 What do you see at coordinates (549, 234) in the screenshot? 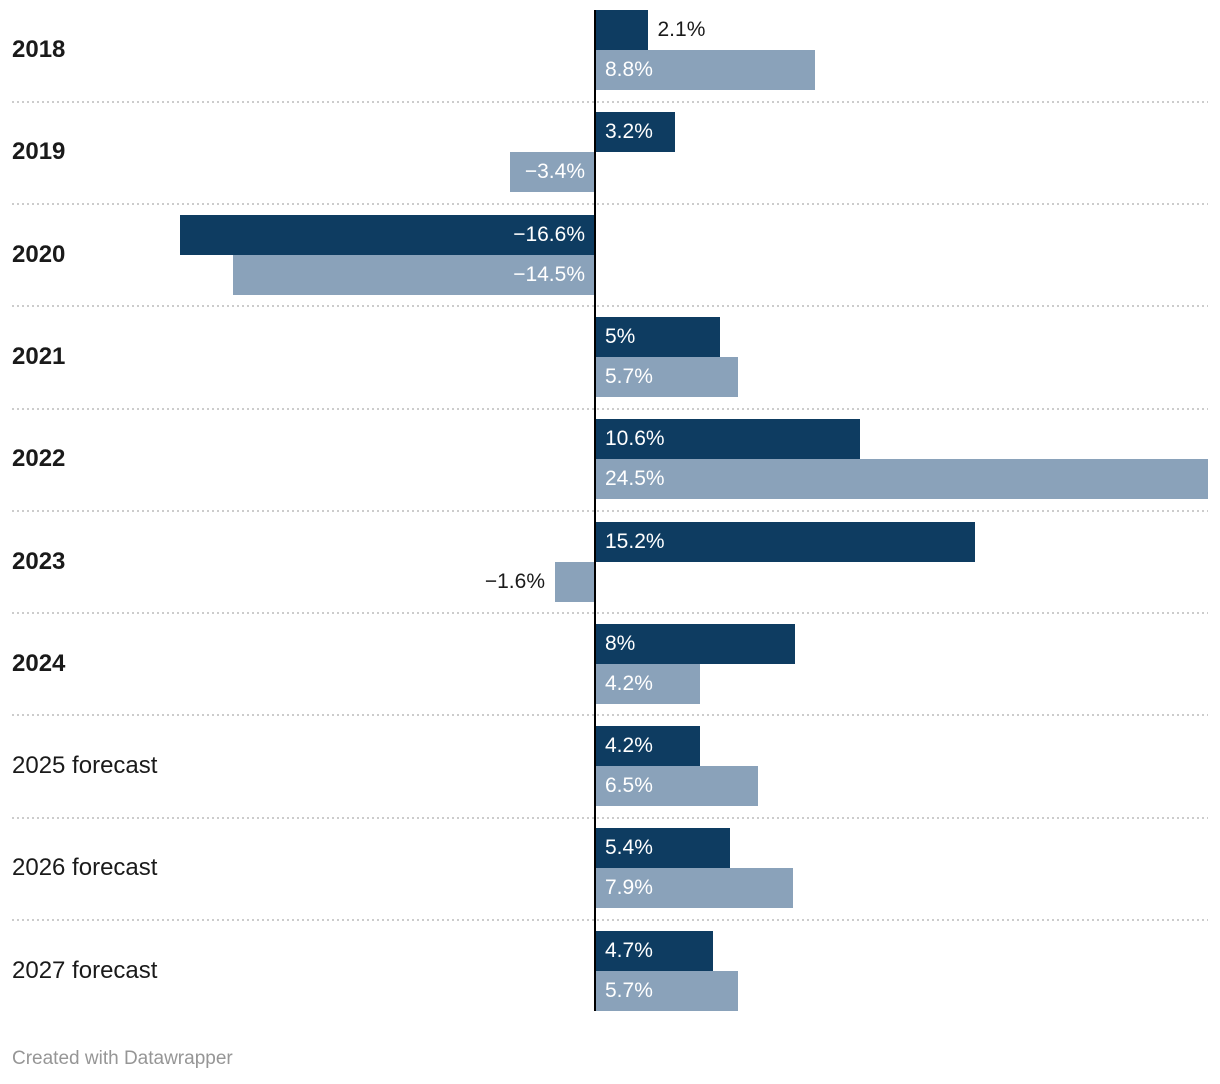
I see `value-label: −16.6%` at bounding box center [549, 234].